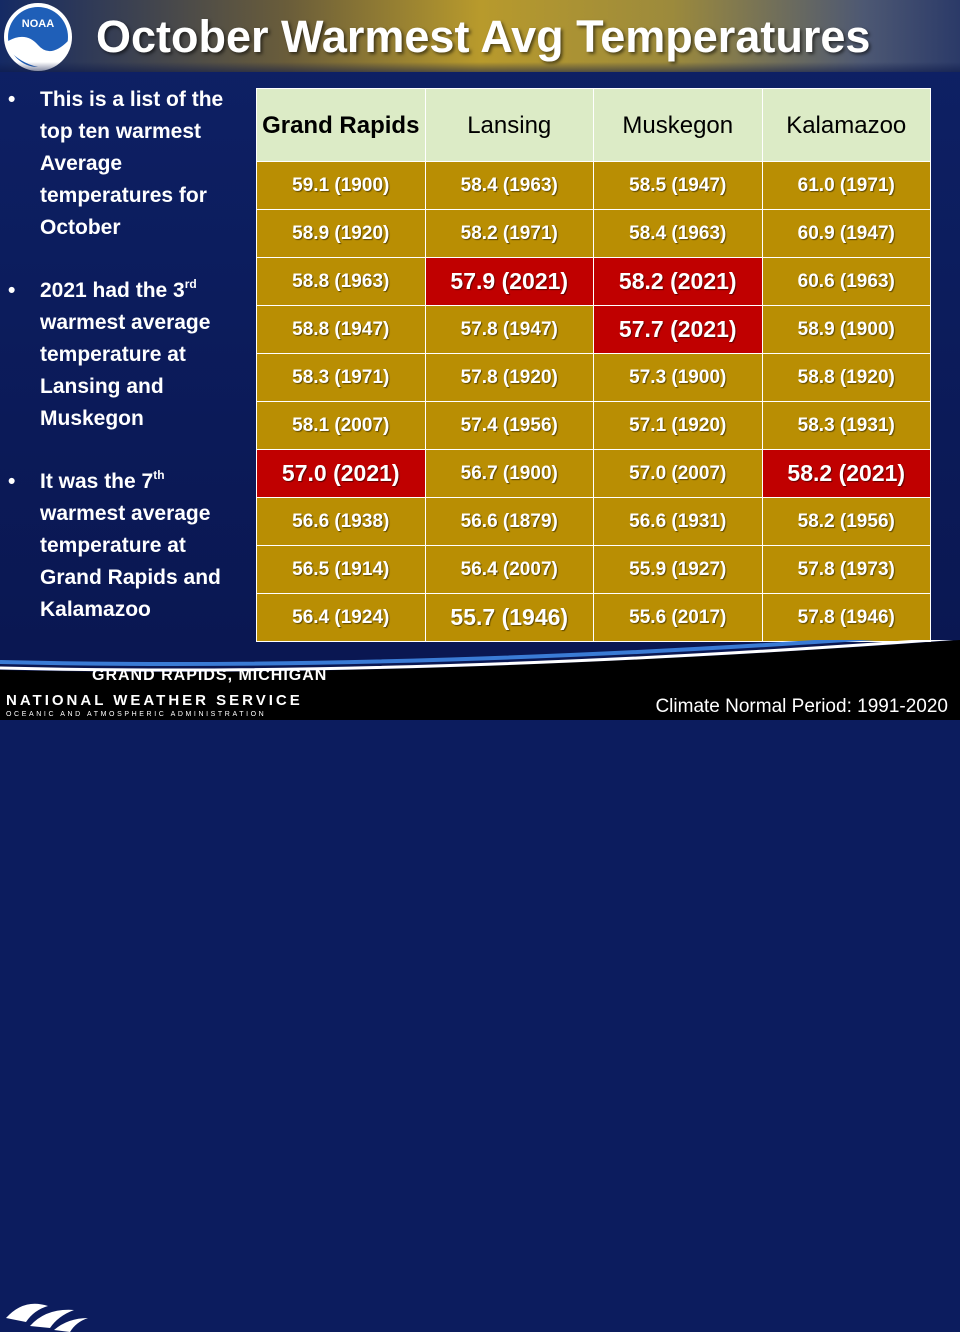  Describe the element at coordinates (678, 473) in the screenshot. I see `table-cell-muskegon: 57.0 (2007)` at that location.